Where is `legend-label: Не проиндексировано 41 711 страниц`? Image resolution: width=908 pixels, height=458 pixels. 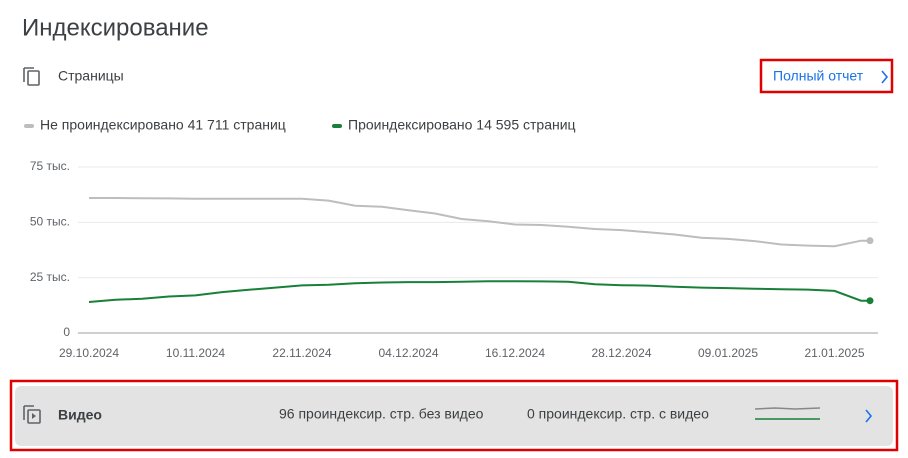
legend-label: Не проиндексировано 41 711 страниц is located at coordinates (163, 125).